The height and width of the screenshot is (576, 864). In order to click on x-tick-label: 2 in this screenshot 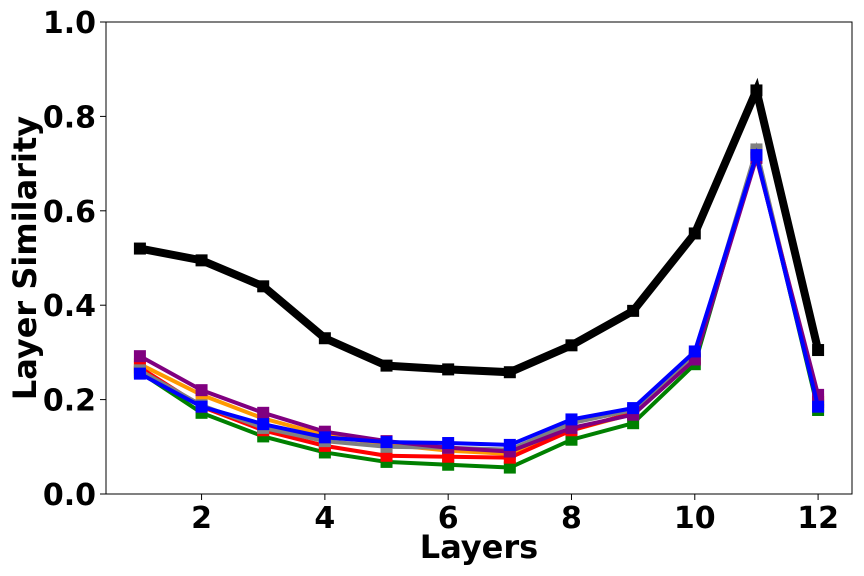, I will do `click(201, 518)`.